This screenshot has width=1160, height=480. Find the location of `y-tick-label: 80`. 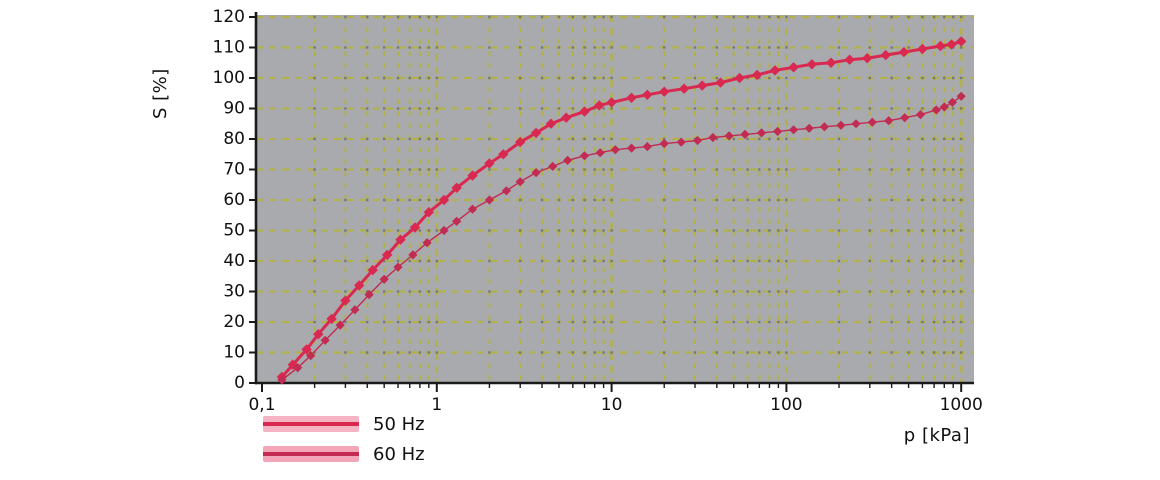

y-tick-label: 80 is located at coordinates (234, 139).